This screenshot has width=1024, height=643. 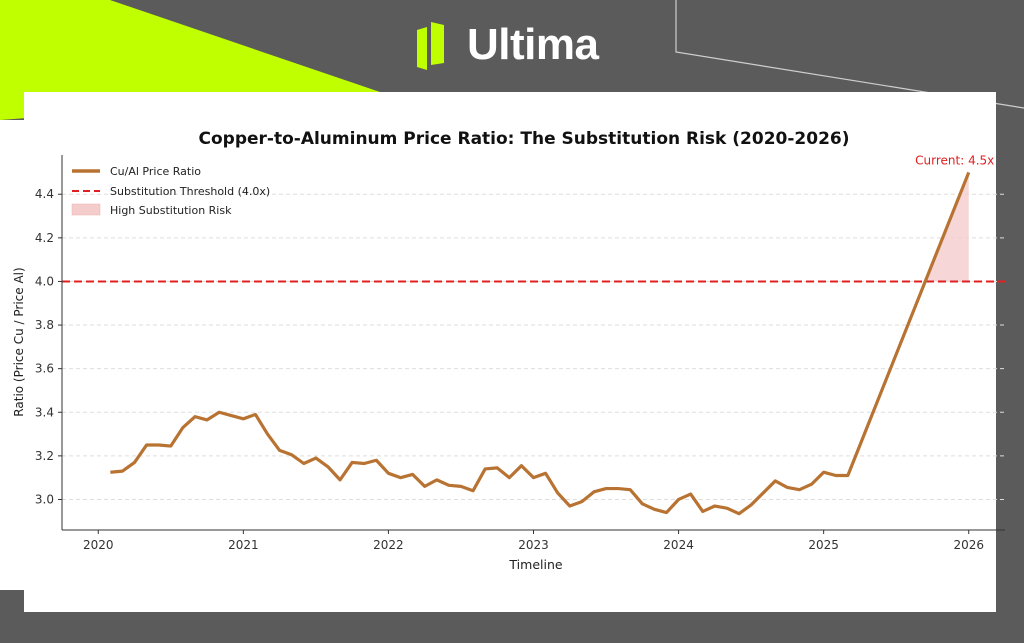 What do you see at coordinates (44, 499) in the screenshot?
I see `y-tick-label: 3.0` at bounding box center [44, 499].